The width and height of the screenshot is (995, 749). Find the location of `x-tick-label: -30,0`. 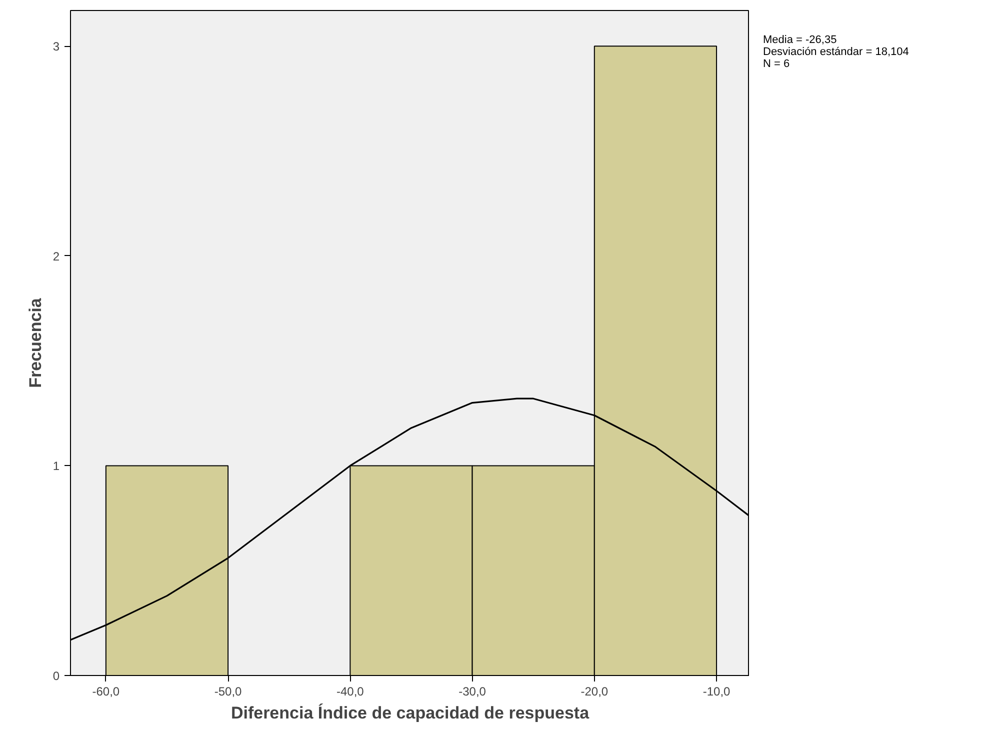

x-tick-label: -30,0 is located at coordinates (472, 691).